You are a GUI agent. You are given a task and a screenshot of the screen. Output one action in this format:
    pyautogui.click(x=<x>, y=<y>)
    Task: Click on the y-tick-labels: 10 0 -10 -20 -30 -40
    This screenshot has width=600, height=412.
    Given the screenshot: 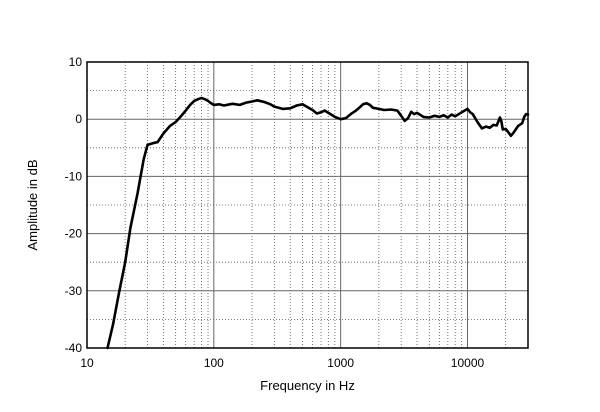 What is the action you would take?
    pyautogui.click(x=74, y=205)
    